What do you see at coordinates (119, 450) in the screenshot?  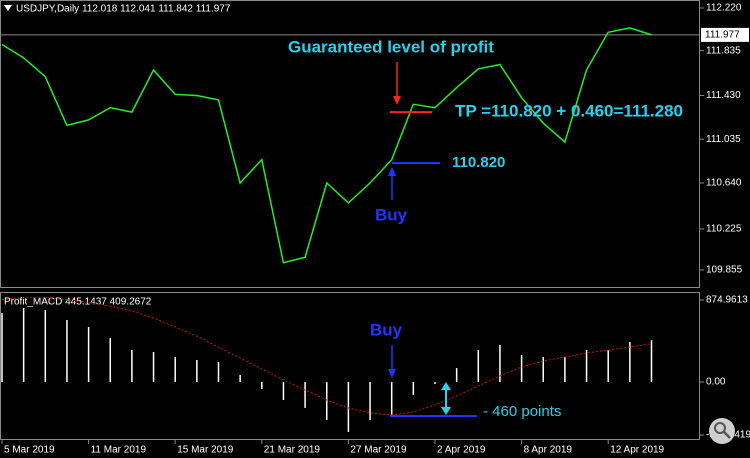 I see `x-tick-label: 11 Mar 2019` at bounding box center [119, 450].